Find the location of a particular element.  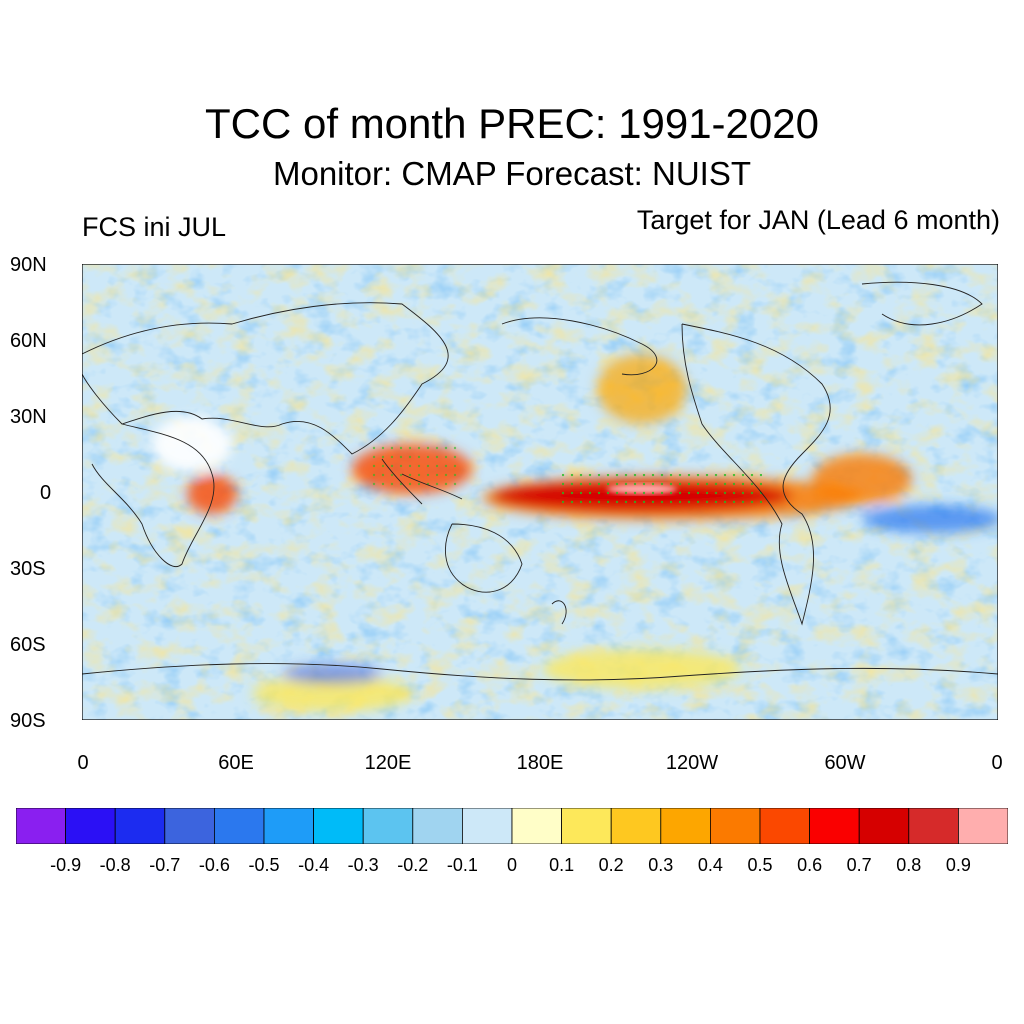

colorbar-tick-label: 0.2 is located at coordinates (611, 865).